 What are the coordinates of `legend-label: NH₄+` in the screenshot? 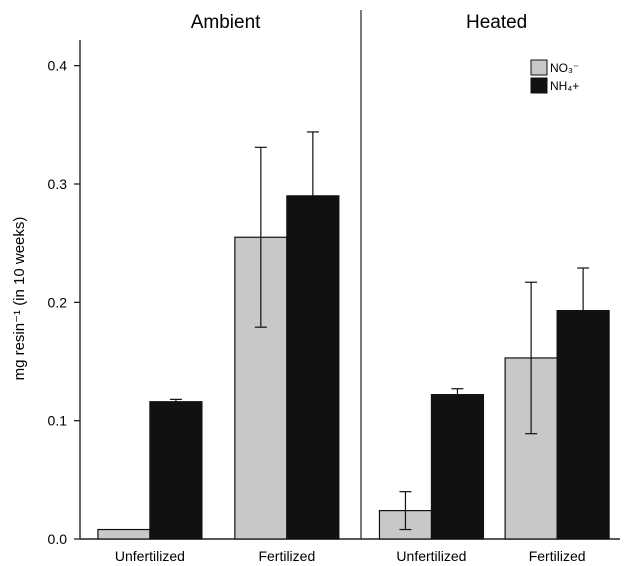 It's located at (564, 86).